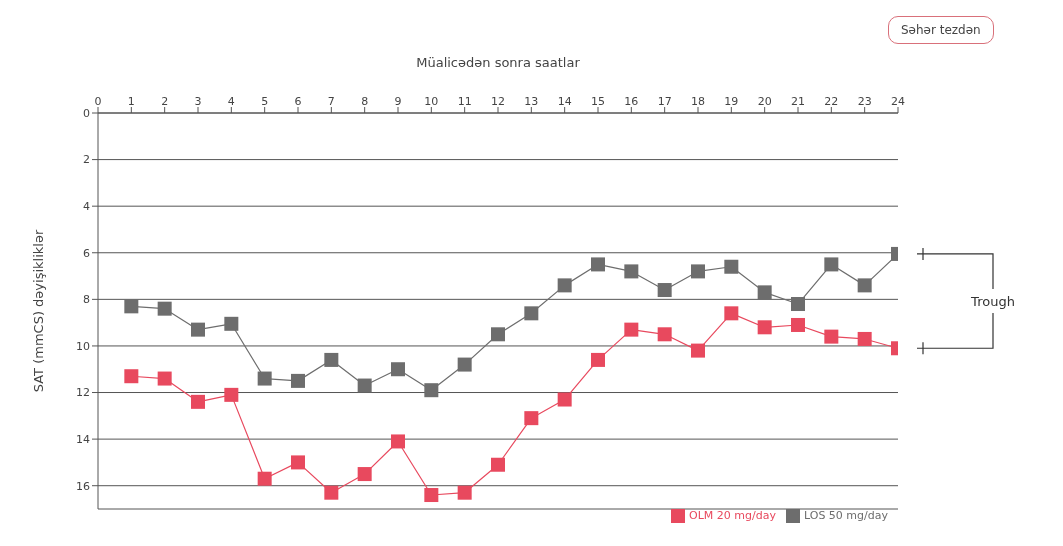  I want to click on legend-label: OLM 20 mg/day, so click(732, 515).